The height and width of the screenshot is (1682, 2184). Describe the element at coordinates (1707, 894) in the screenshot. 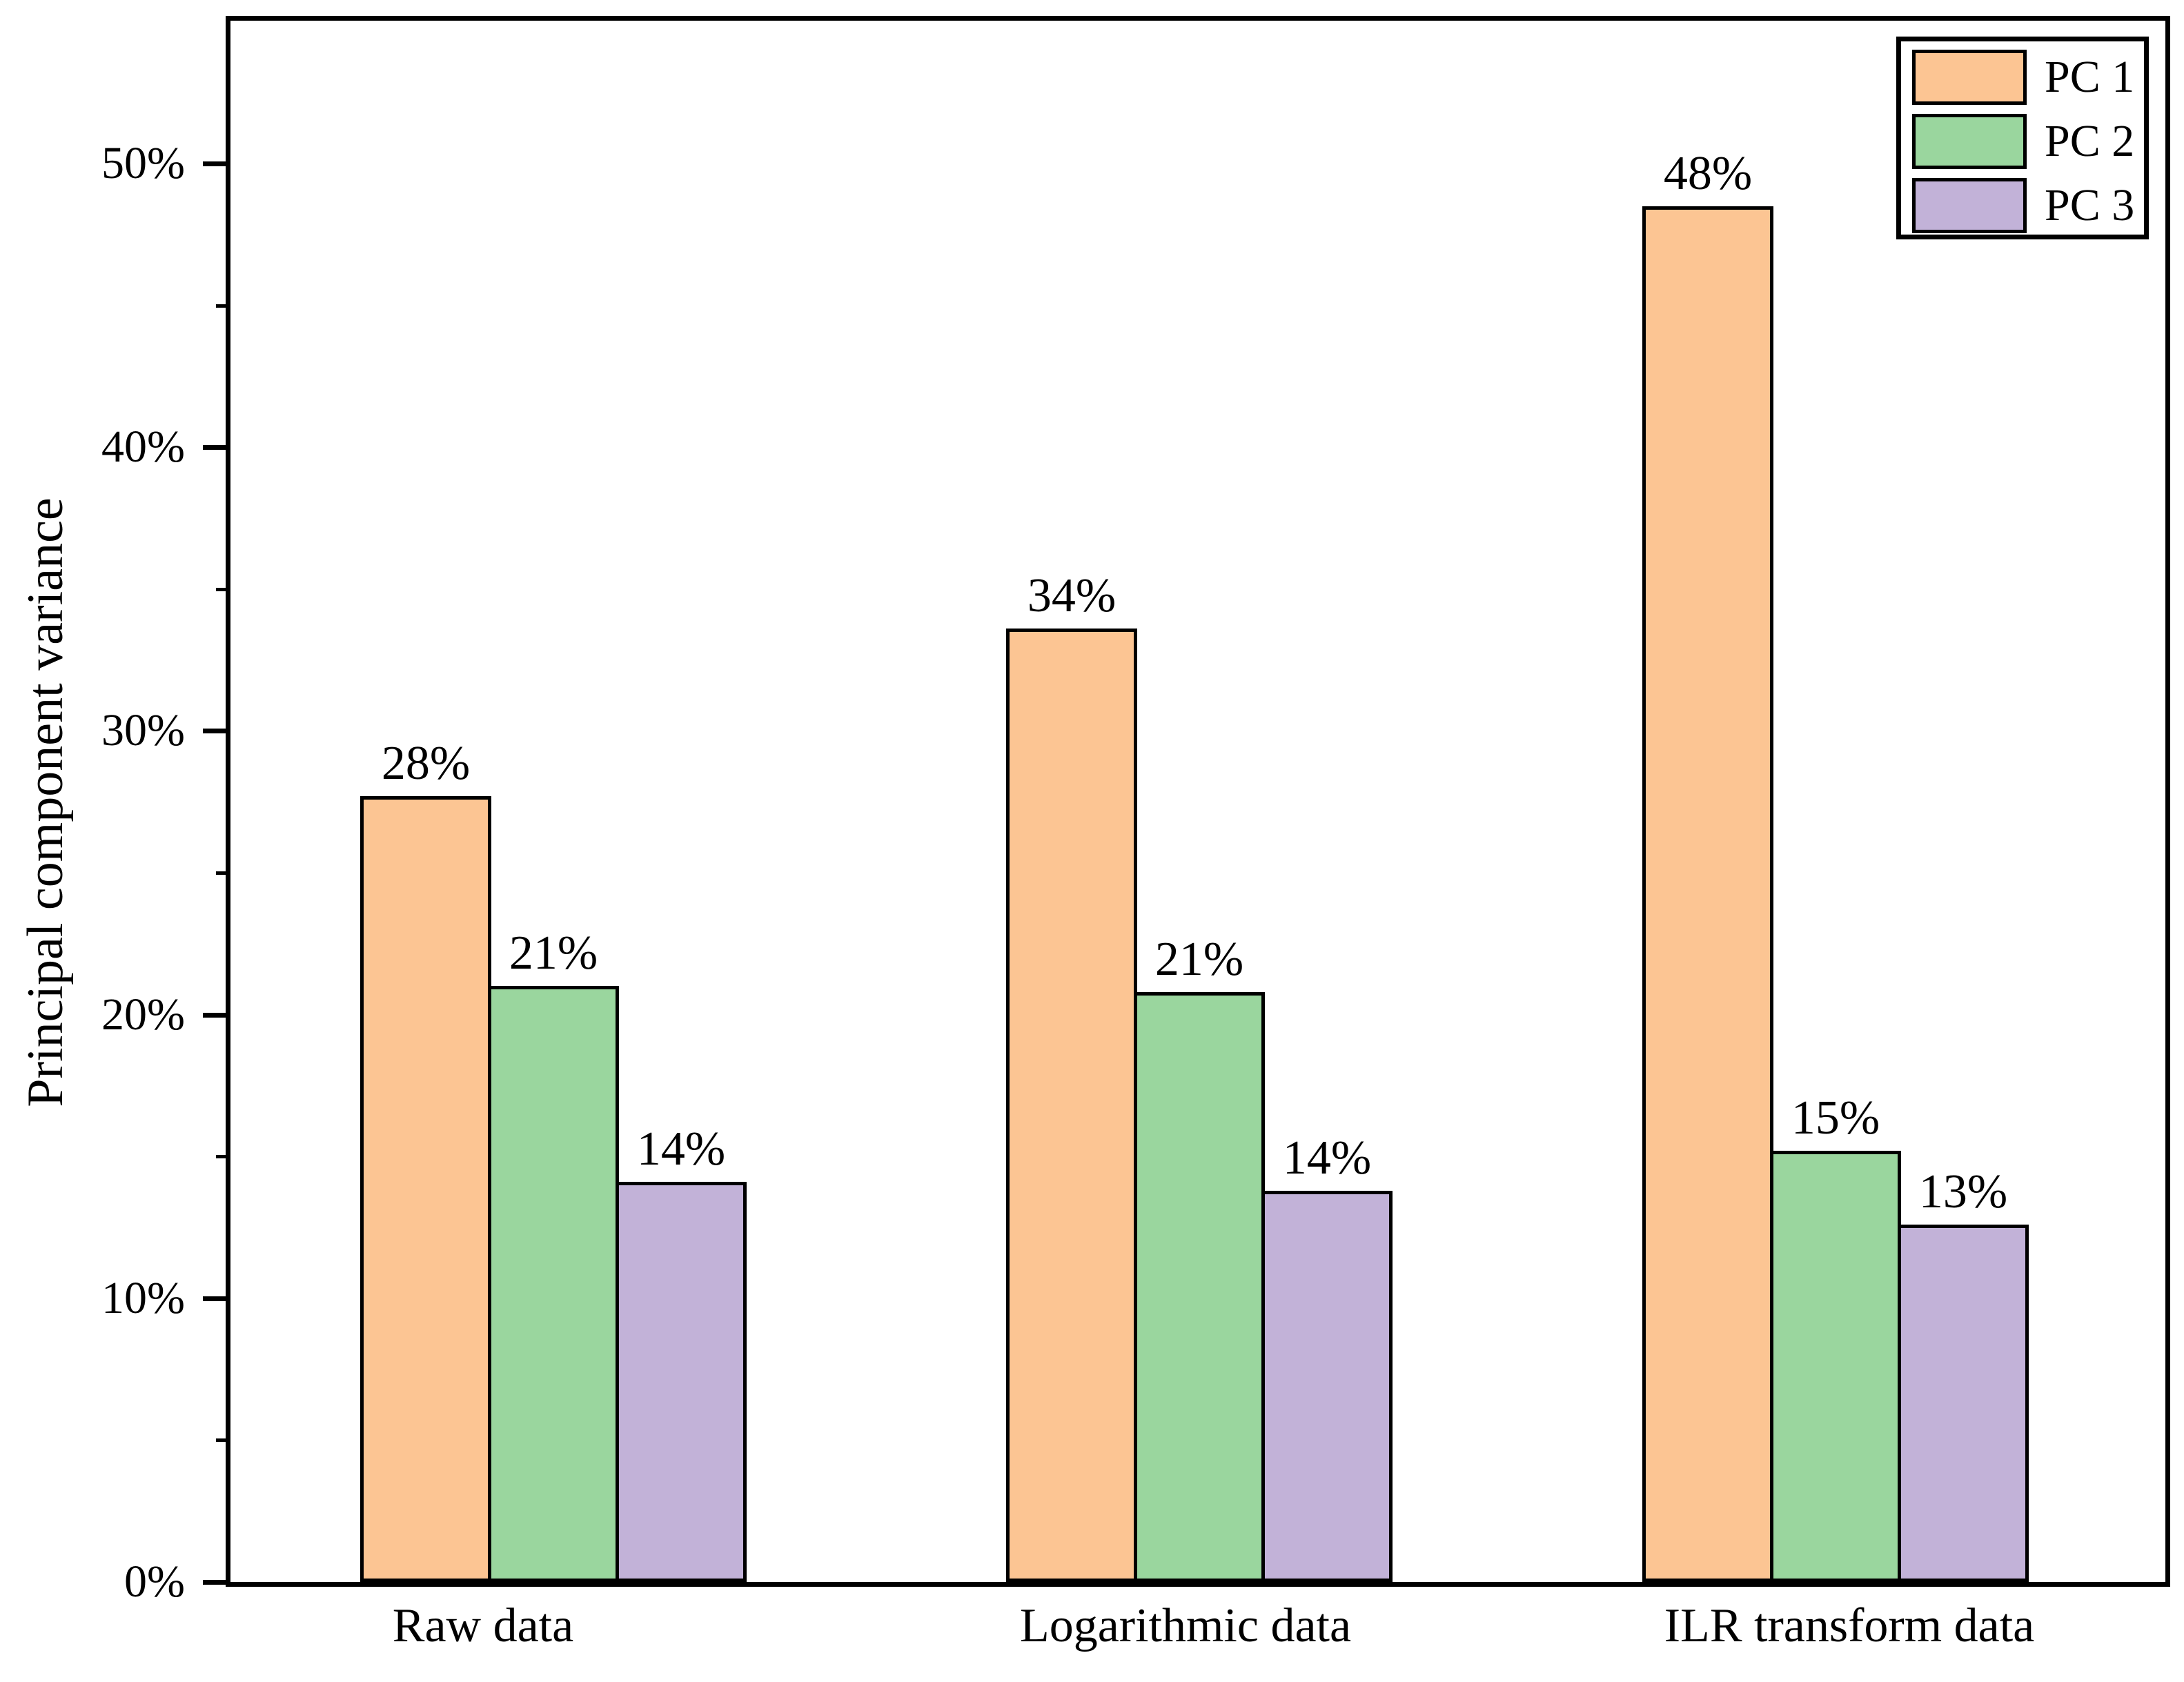

I see `bar-pc-1-ilr-transform-data` at that location.